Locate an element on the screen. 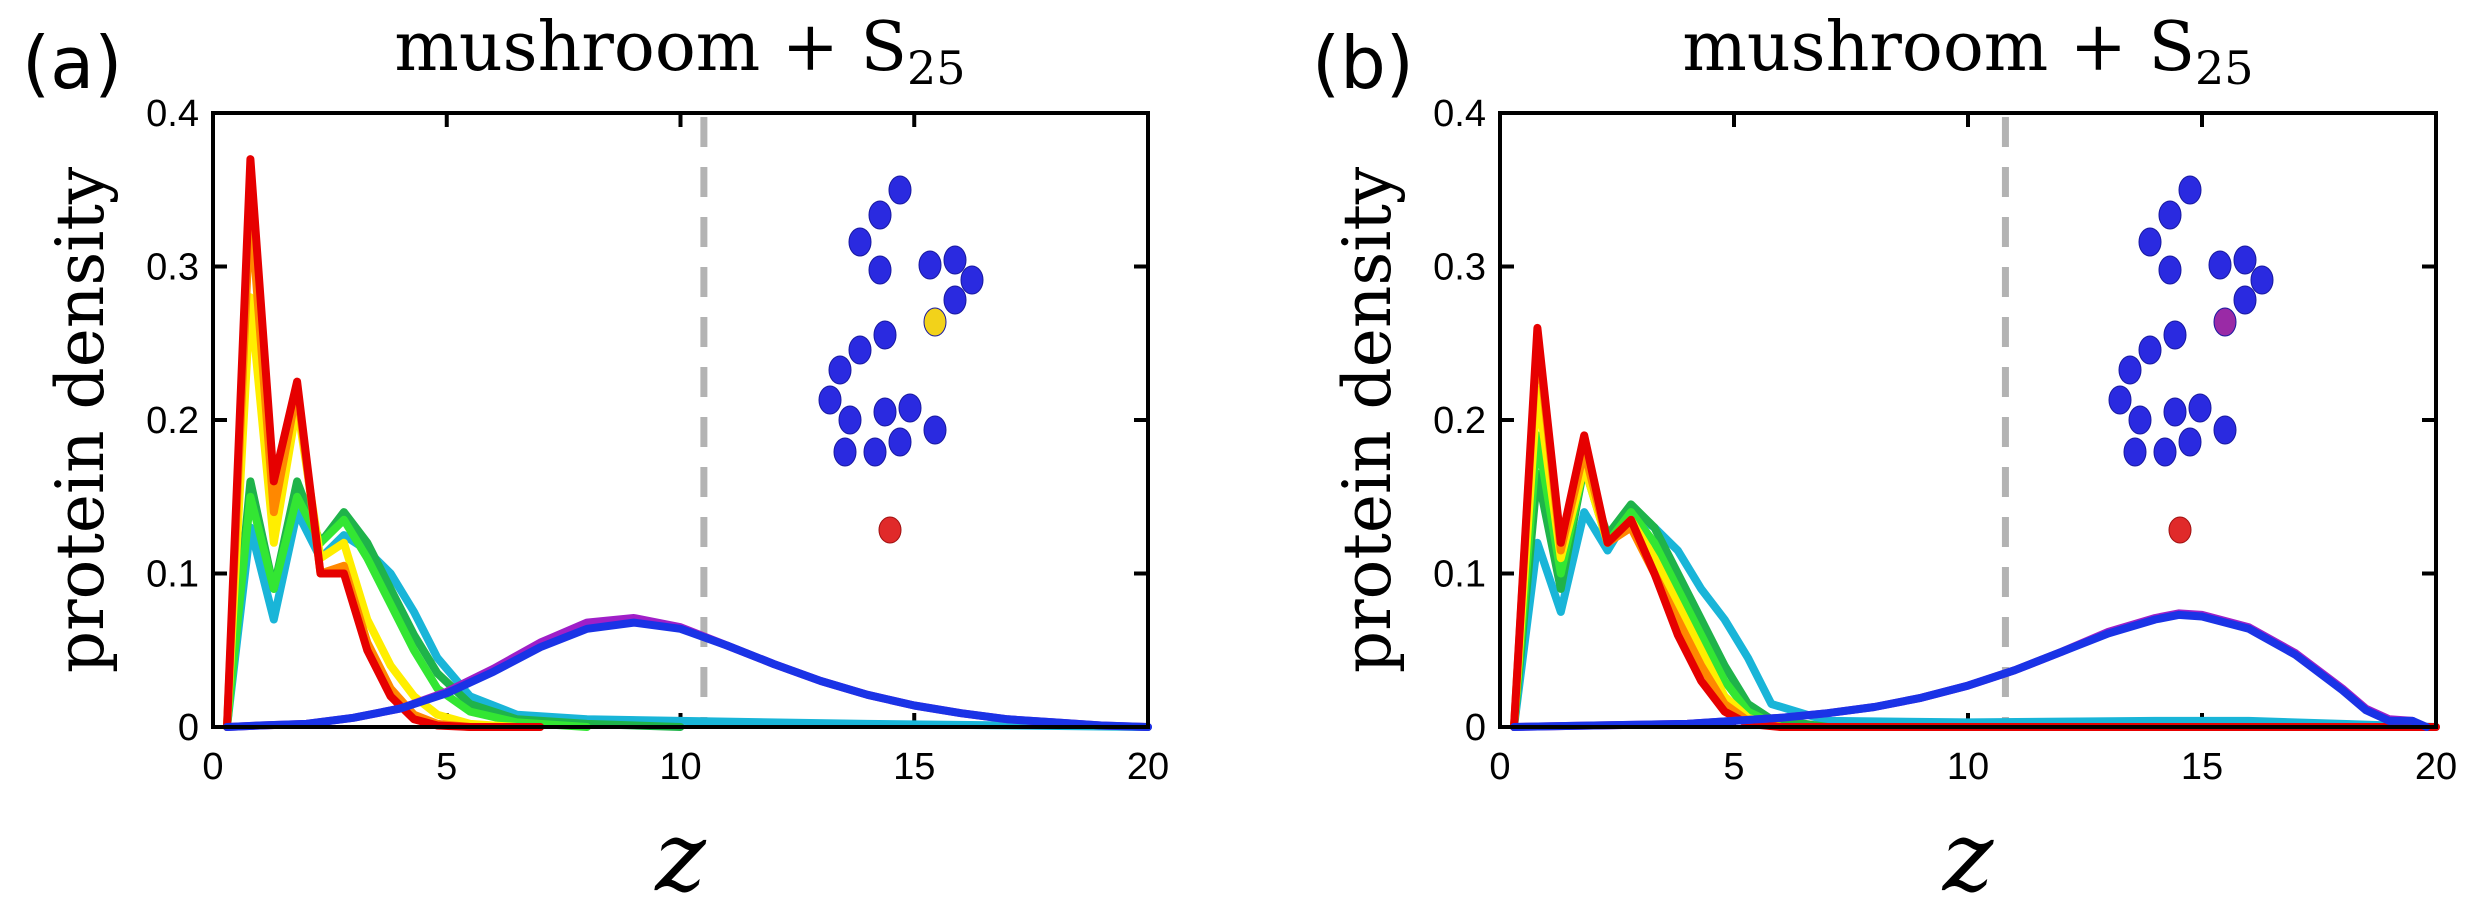 Image resolution: width=2477 pixels, height=912 pixels. series-line-lime is located at coordinates (407, 611).